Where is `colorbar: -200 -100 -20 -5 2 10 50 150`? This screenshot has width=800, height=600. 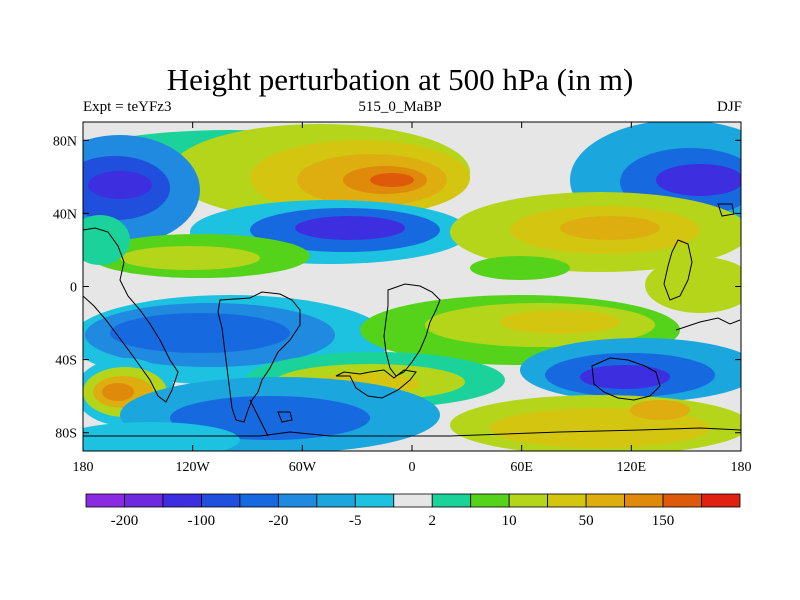 colorbar: -200 -100 -20 -5 2 10 50 150 is located at coordinates (413, 511).